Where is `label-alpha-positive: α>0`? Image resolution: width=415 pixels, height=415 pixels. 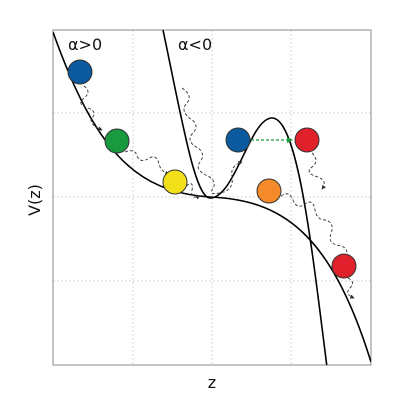 label-alpha-positive: α>0 is located at coordinates (85, 44).